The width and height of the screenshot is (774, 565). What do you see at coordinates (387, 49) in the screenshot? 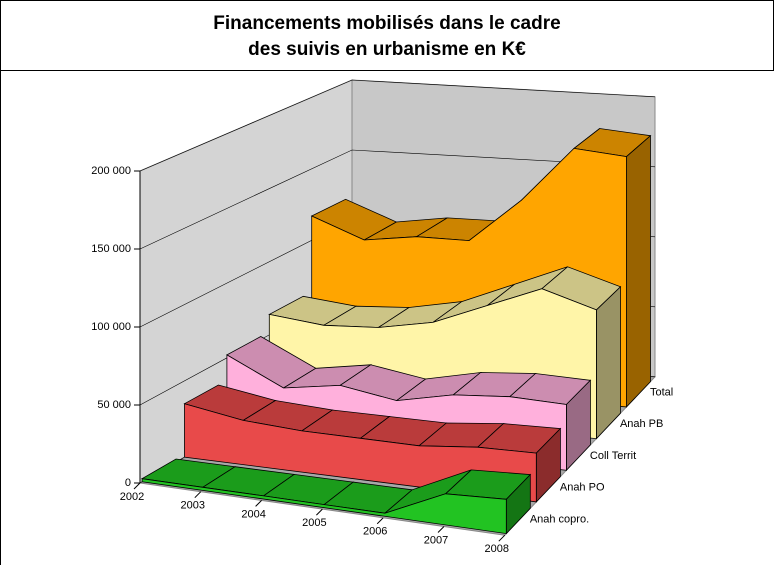
I see `chart-title: des suivis en urbanisme en K€` at bounding box center [387, 49].